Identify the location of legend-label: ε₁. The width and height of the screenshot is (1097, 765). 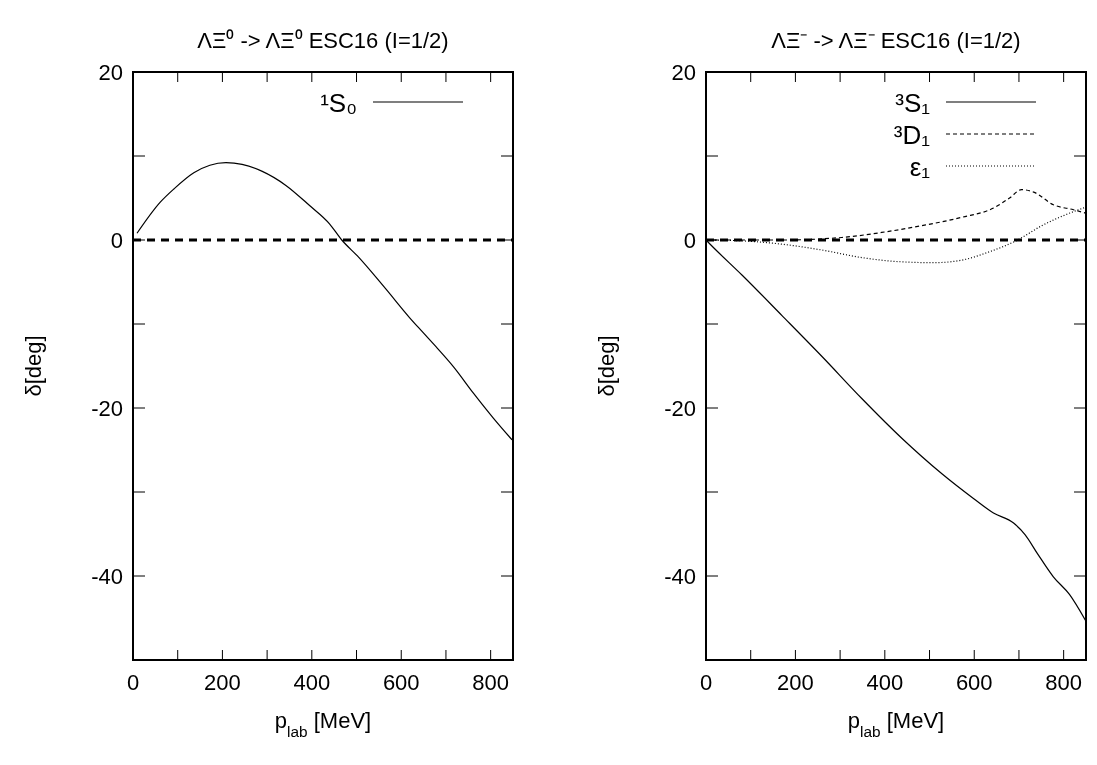
(920, 167).